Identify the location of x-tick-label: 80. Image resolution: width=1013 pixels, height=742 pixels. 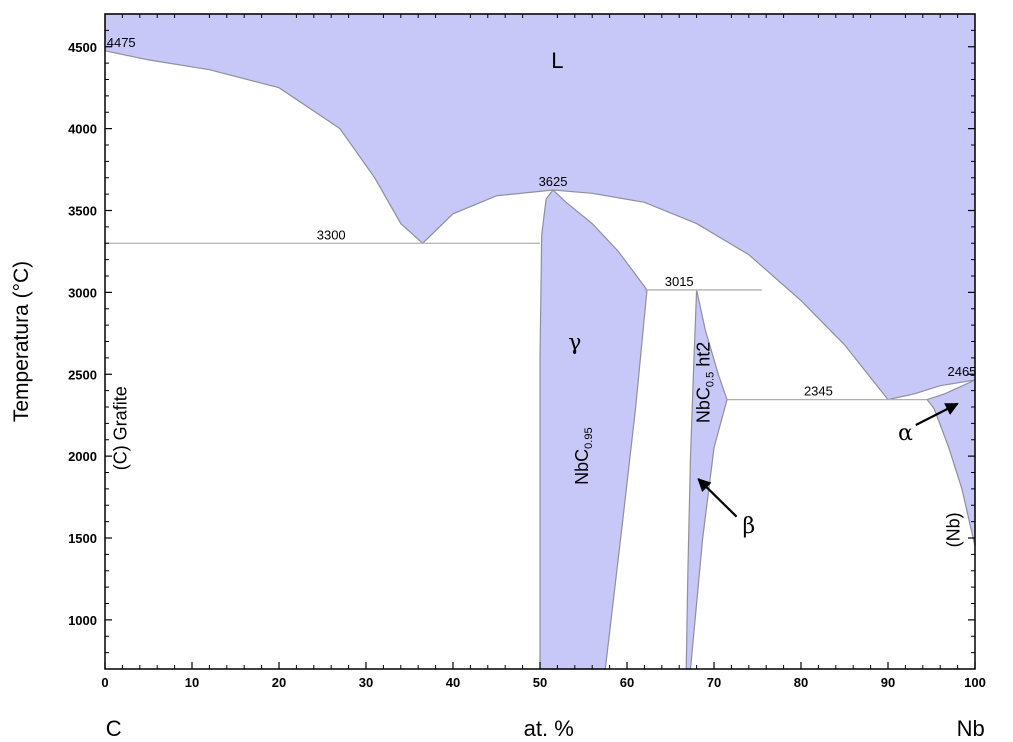
(801, 682).